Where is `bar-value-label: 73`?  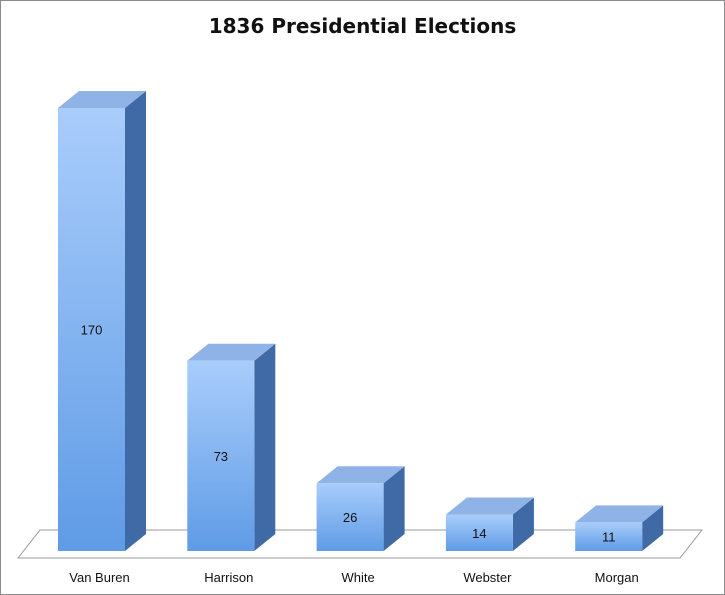 bar-value-label: 73 is located at coordinates (221, 456).